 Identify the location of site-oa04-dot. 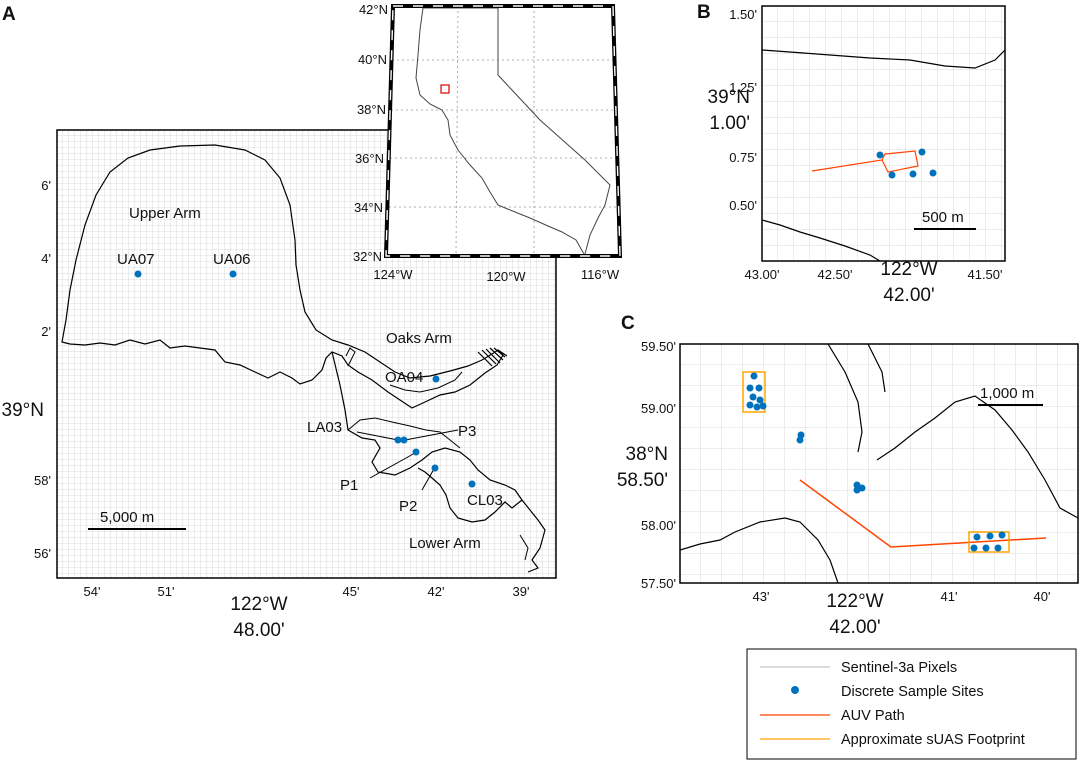
(436, 379).